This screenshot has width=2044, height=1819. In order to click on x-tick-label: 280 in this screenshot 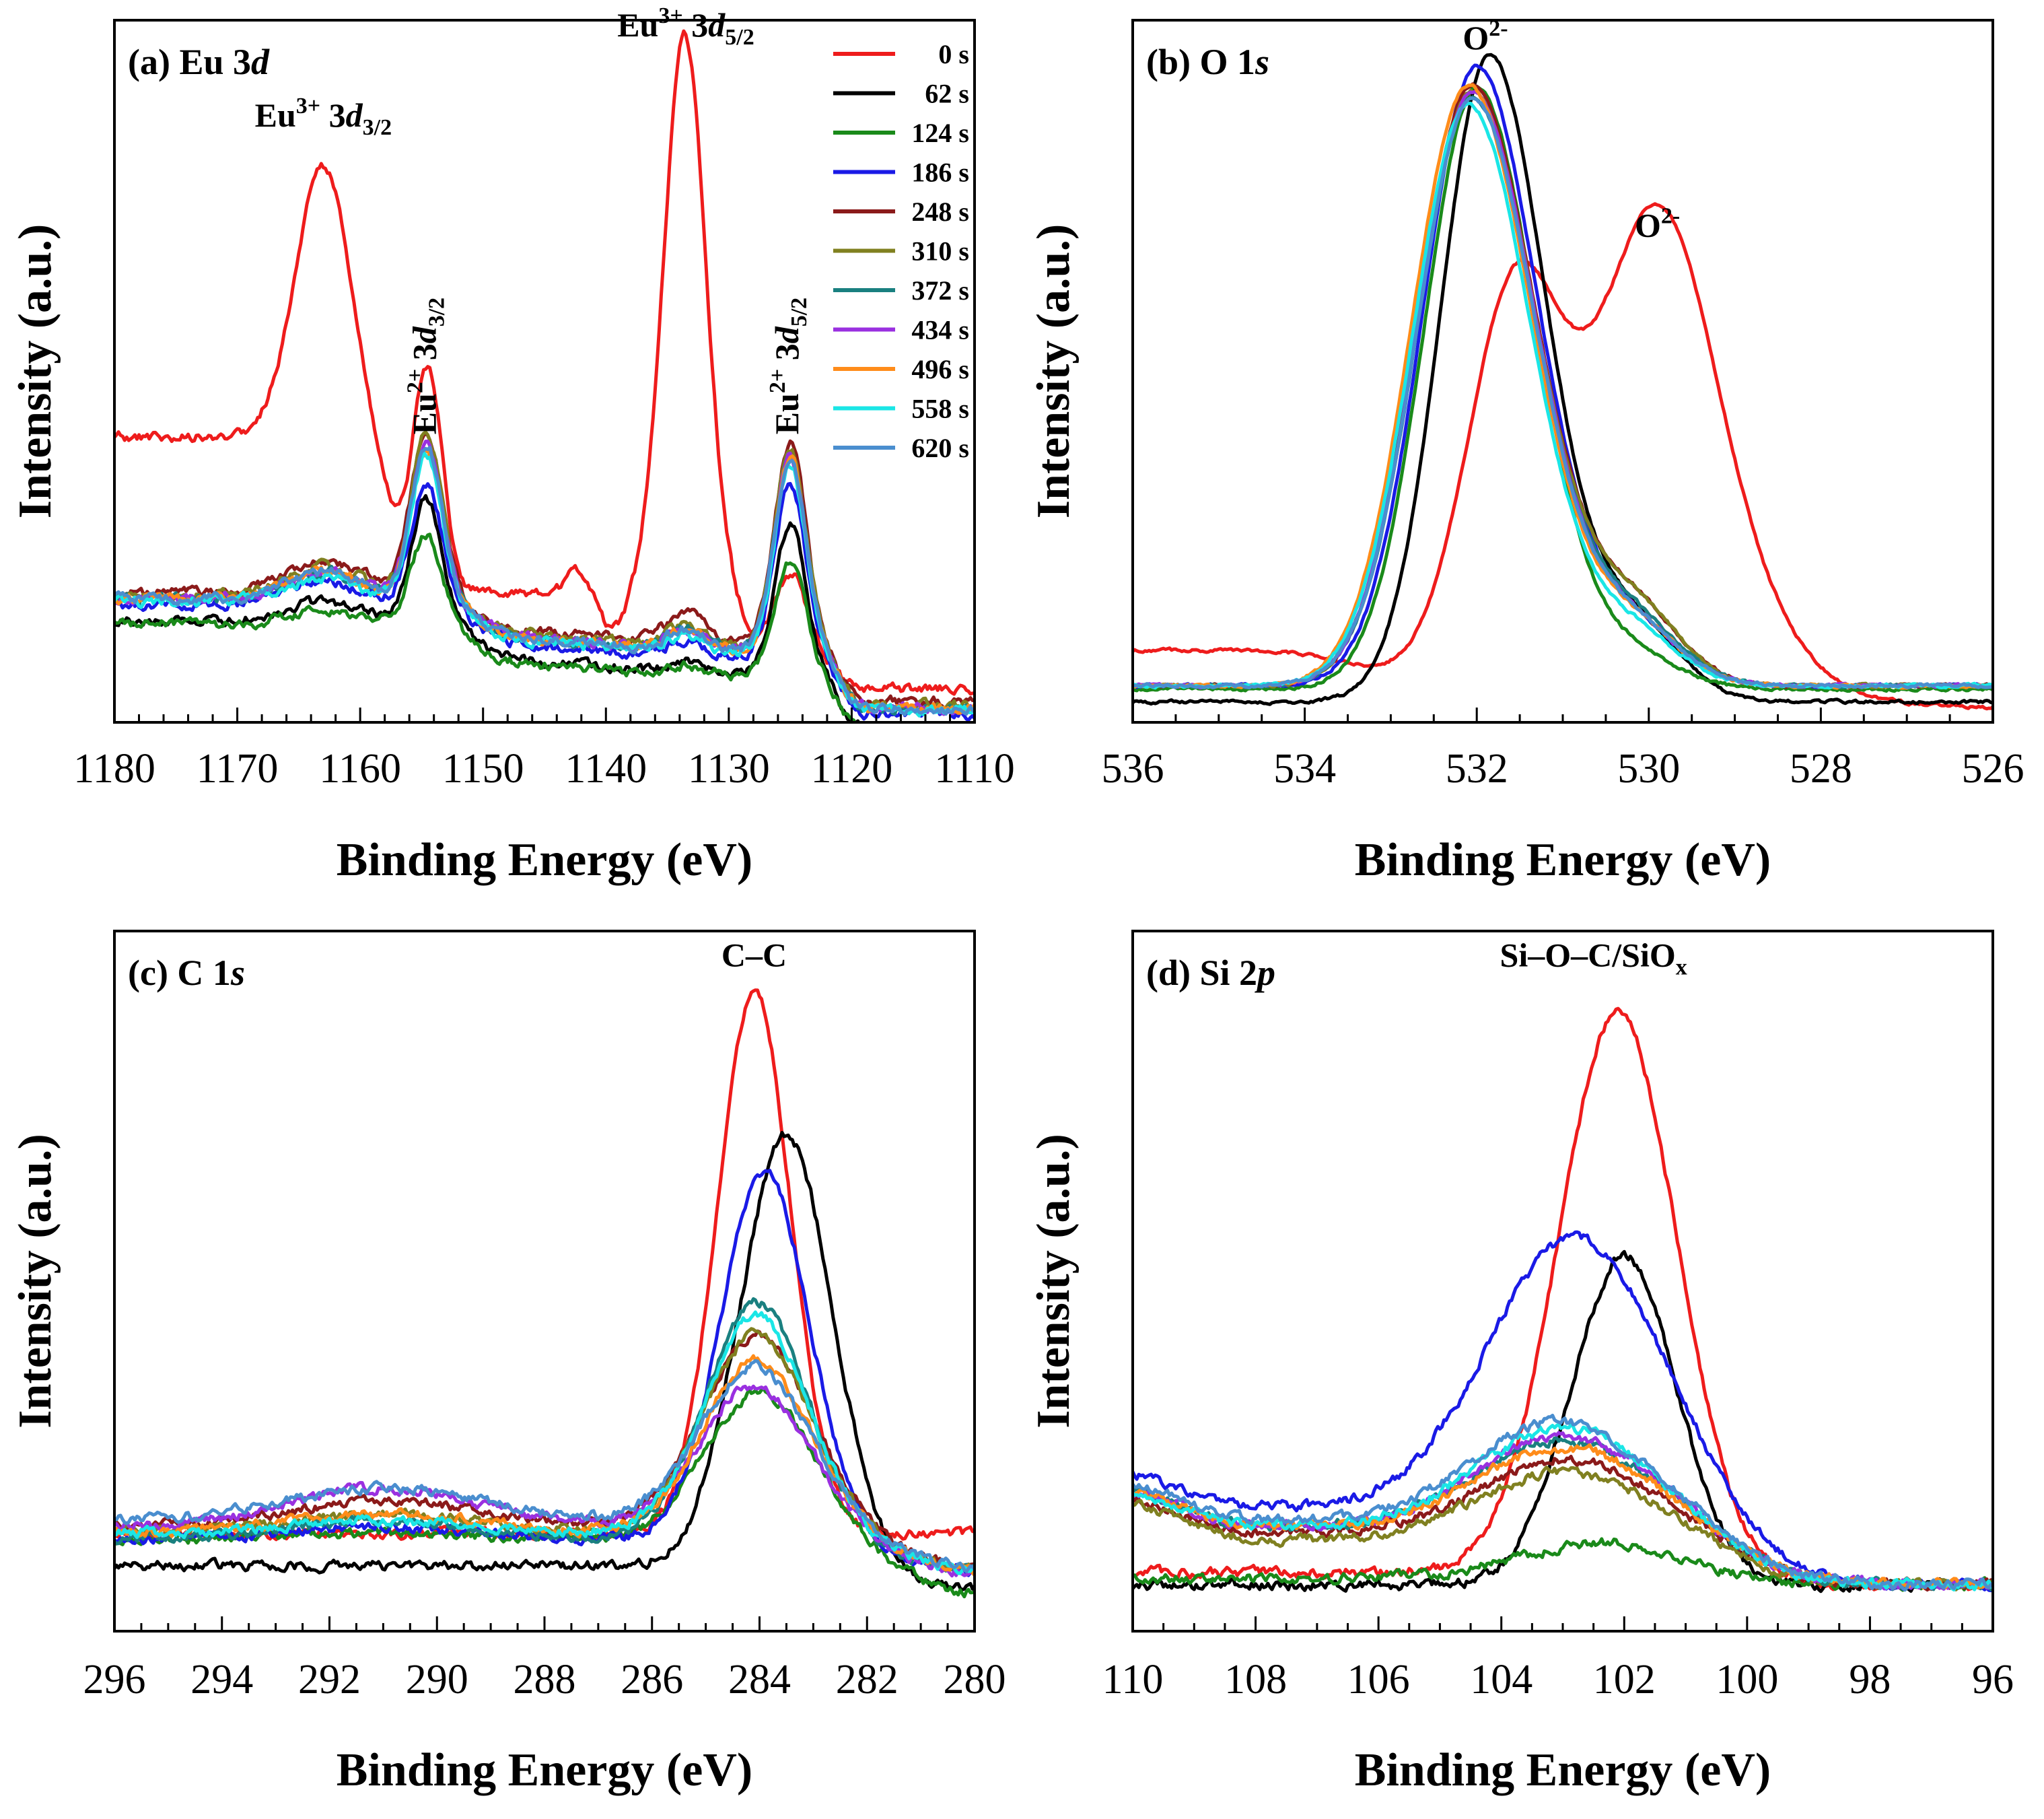, I will do `click(975, 1680)`.